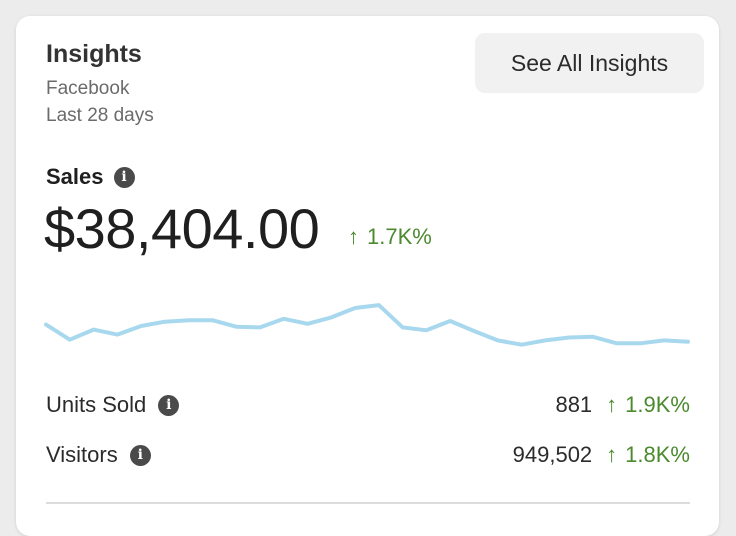  I want to click on sparkline-line, so click(367, 325).